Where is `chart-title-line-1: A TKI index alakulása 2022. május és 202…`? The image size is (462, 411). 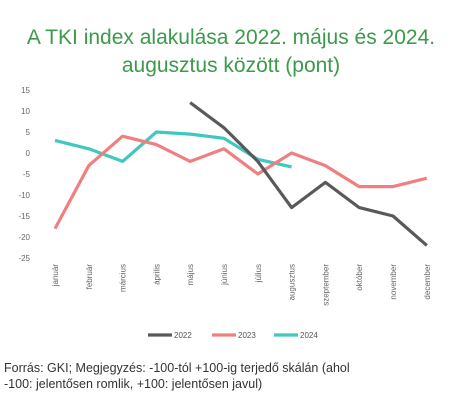
chart-title-line-1: A TKI index alakulása 2022. május és 202… is located at coordinates (231, 37).